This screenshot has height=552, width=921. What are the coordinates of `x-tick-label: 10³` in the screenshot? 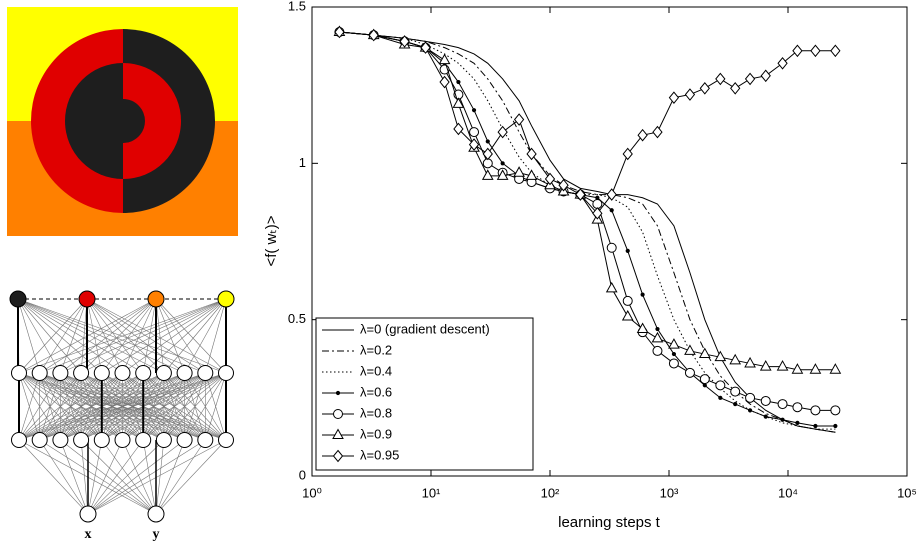 It's located at (669, 492).